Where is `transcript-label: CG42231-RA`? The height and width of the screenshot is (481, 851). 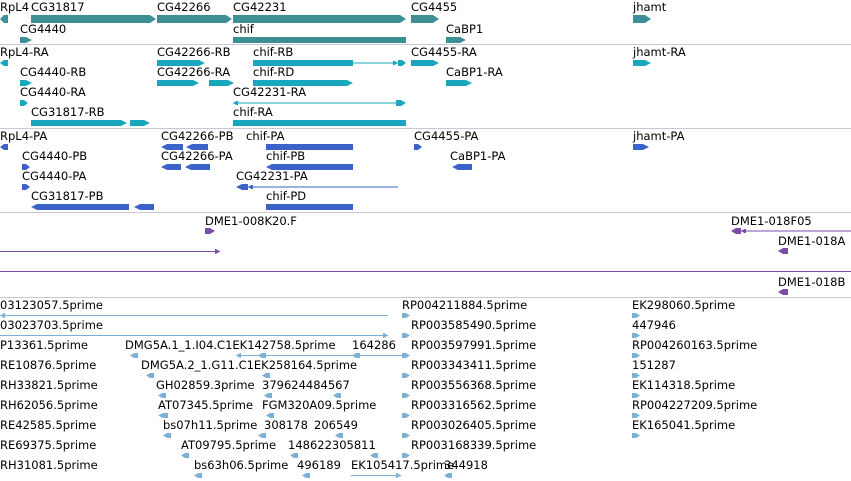 transcript-label: CG42231-RA is located at coordinates (270, 92).